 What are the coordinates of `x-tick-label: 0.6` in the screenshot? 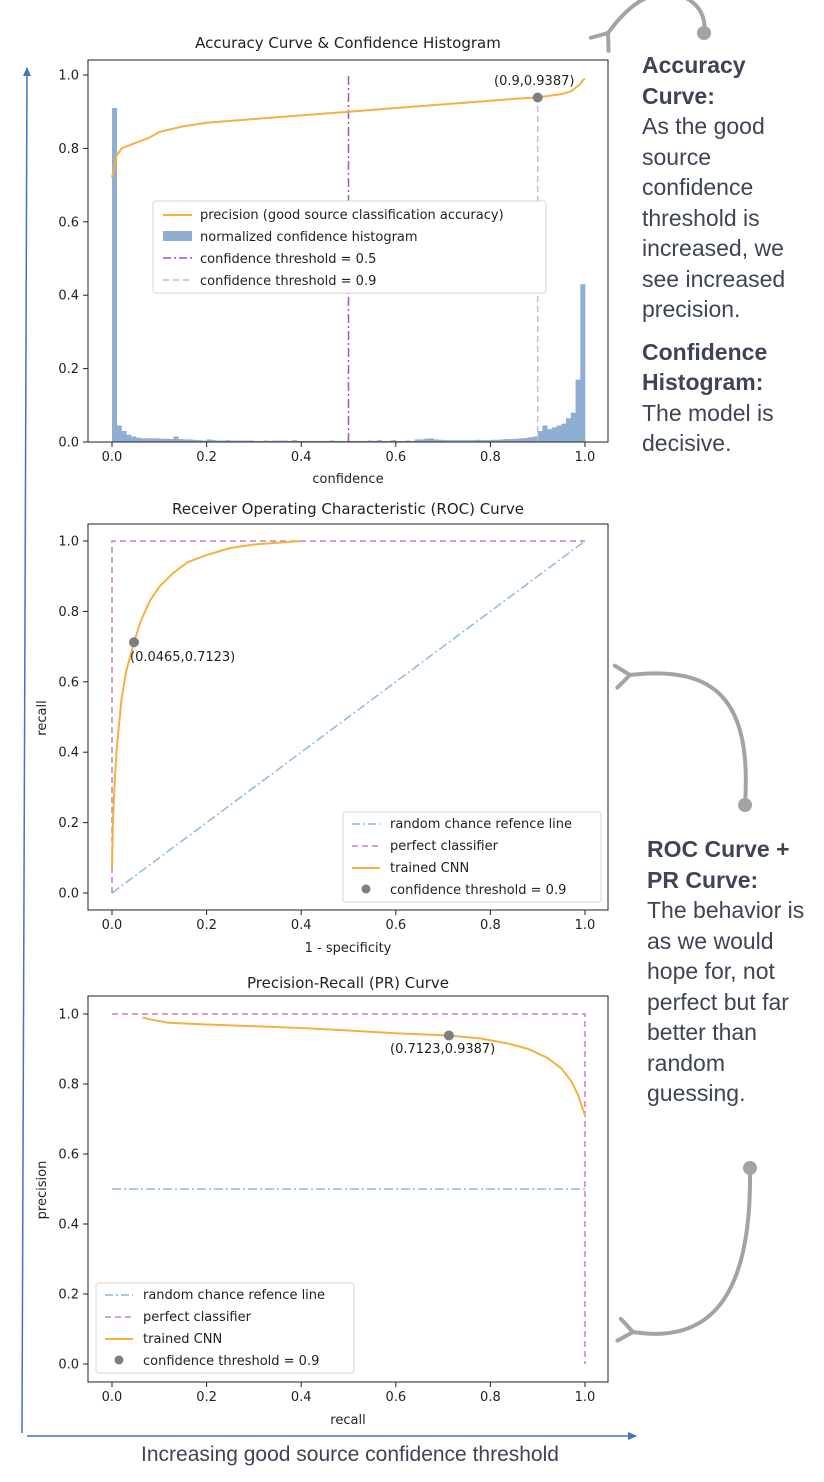 It's located at (395, 925).